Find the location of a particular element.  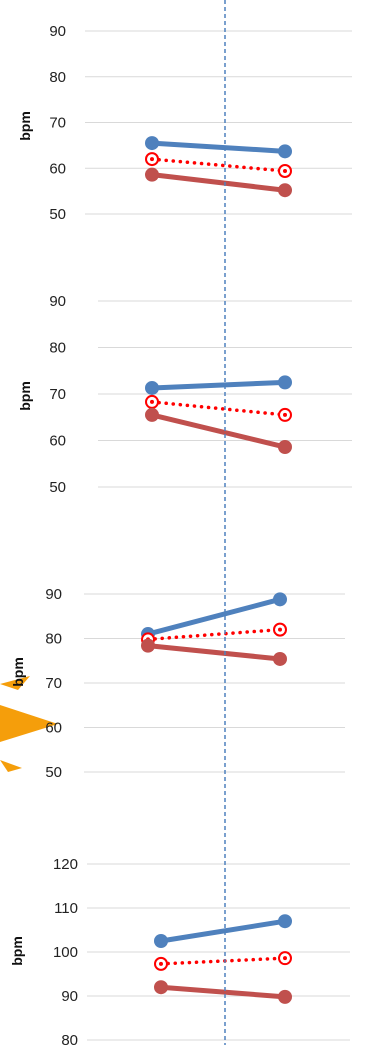

y-tick-label: 110 is located at coordinates (66, 908).